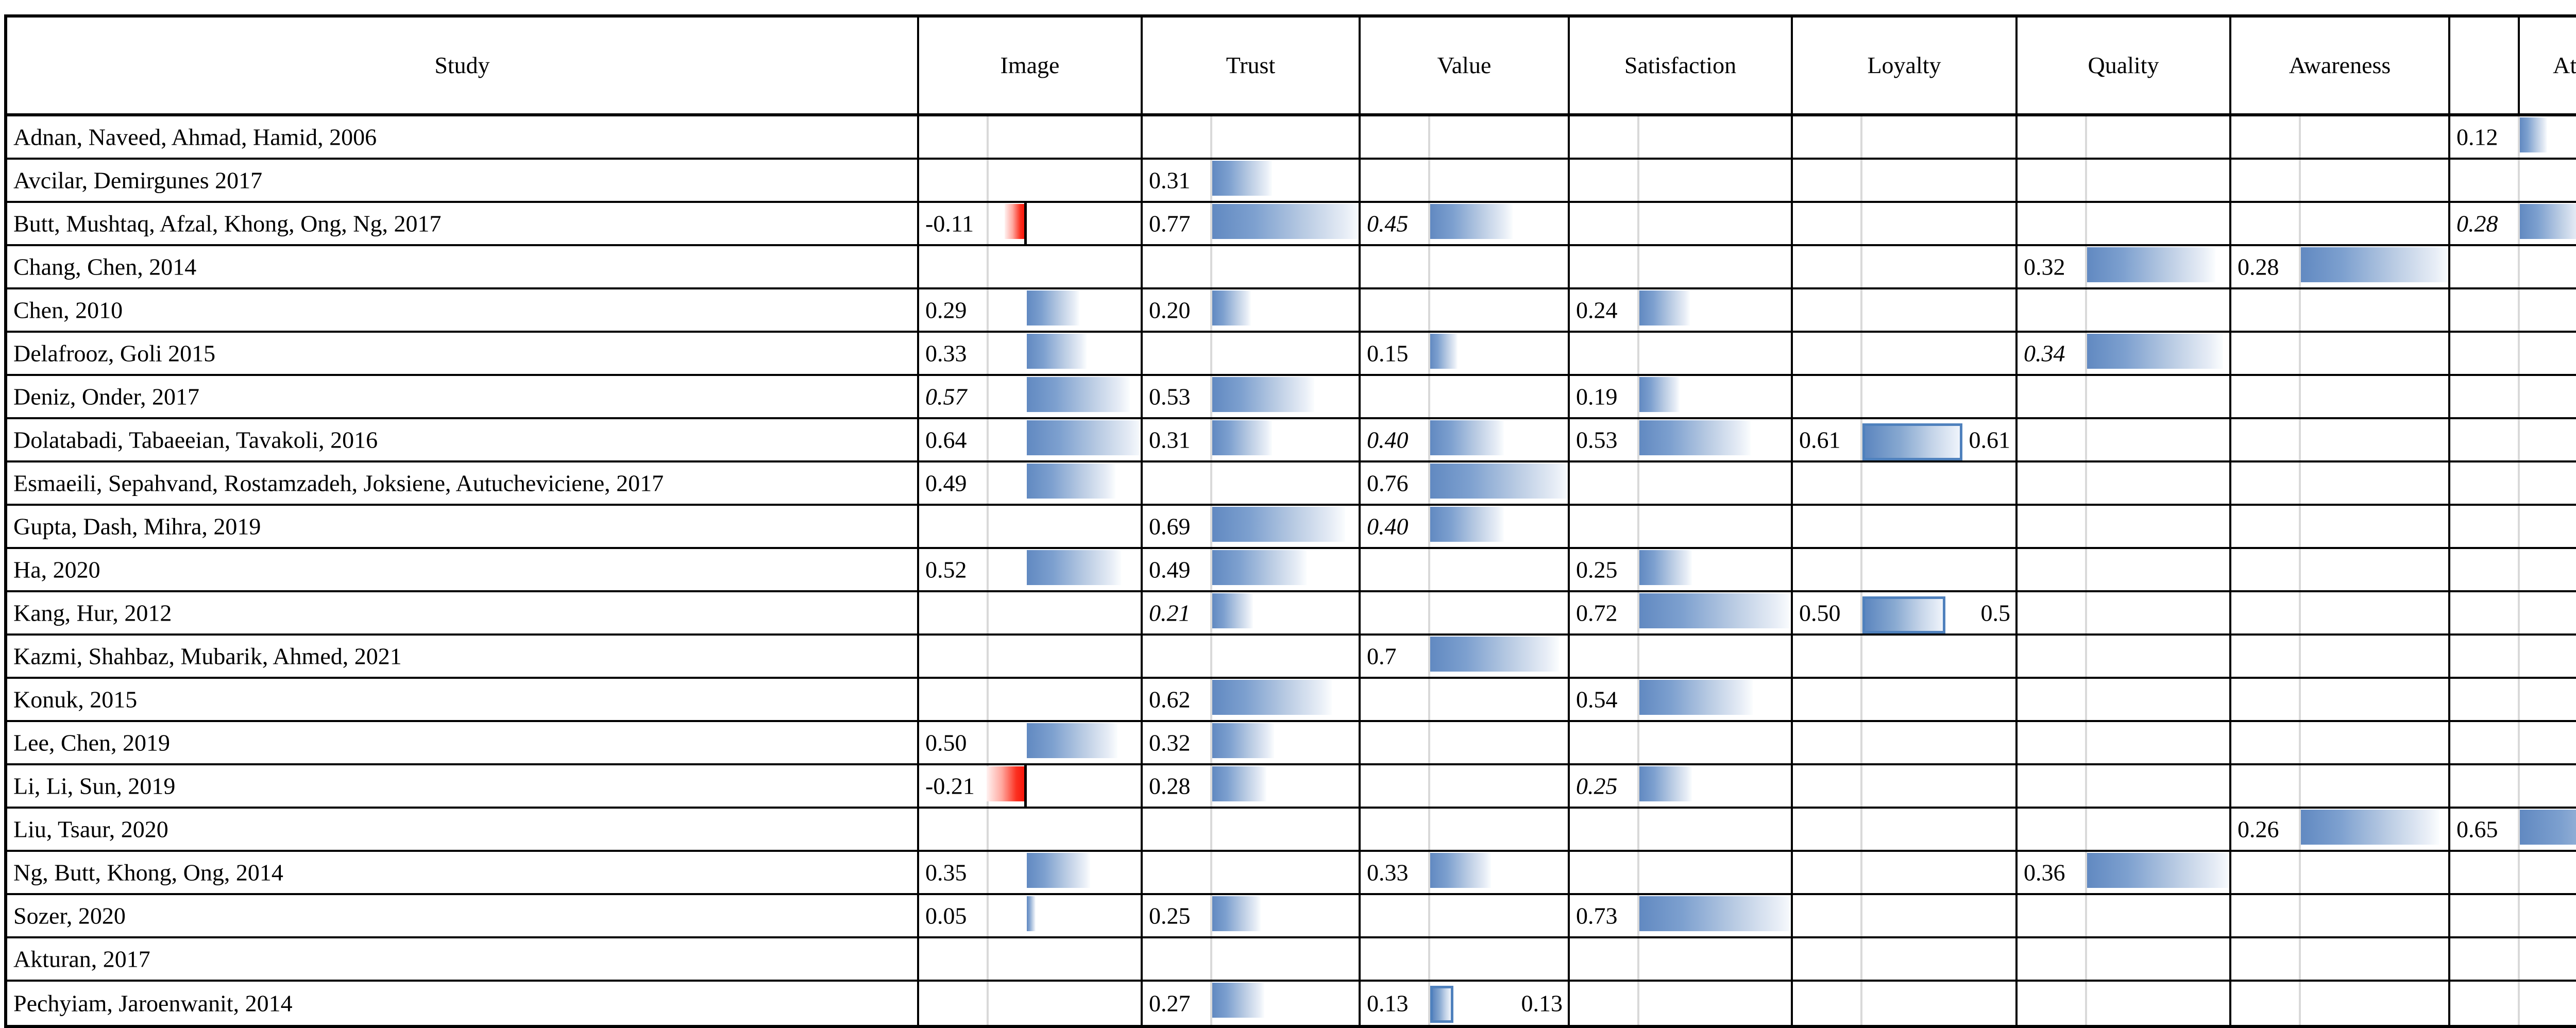 The width and height of the screenshot is (2576, 1028). Describe the element at coordinates (1015, 221) in the screenshot. I see `negative-effect-bar` at that location.